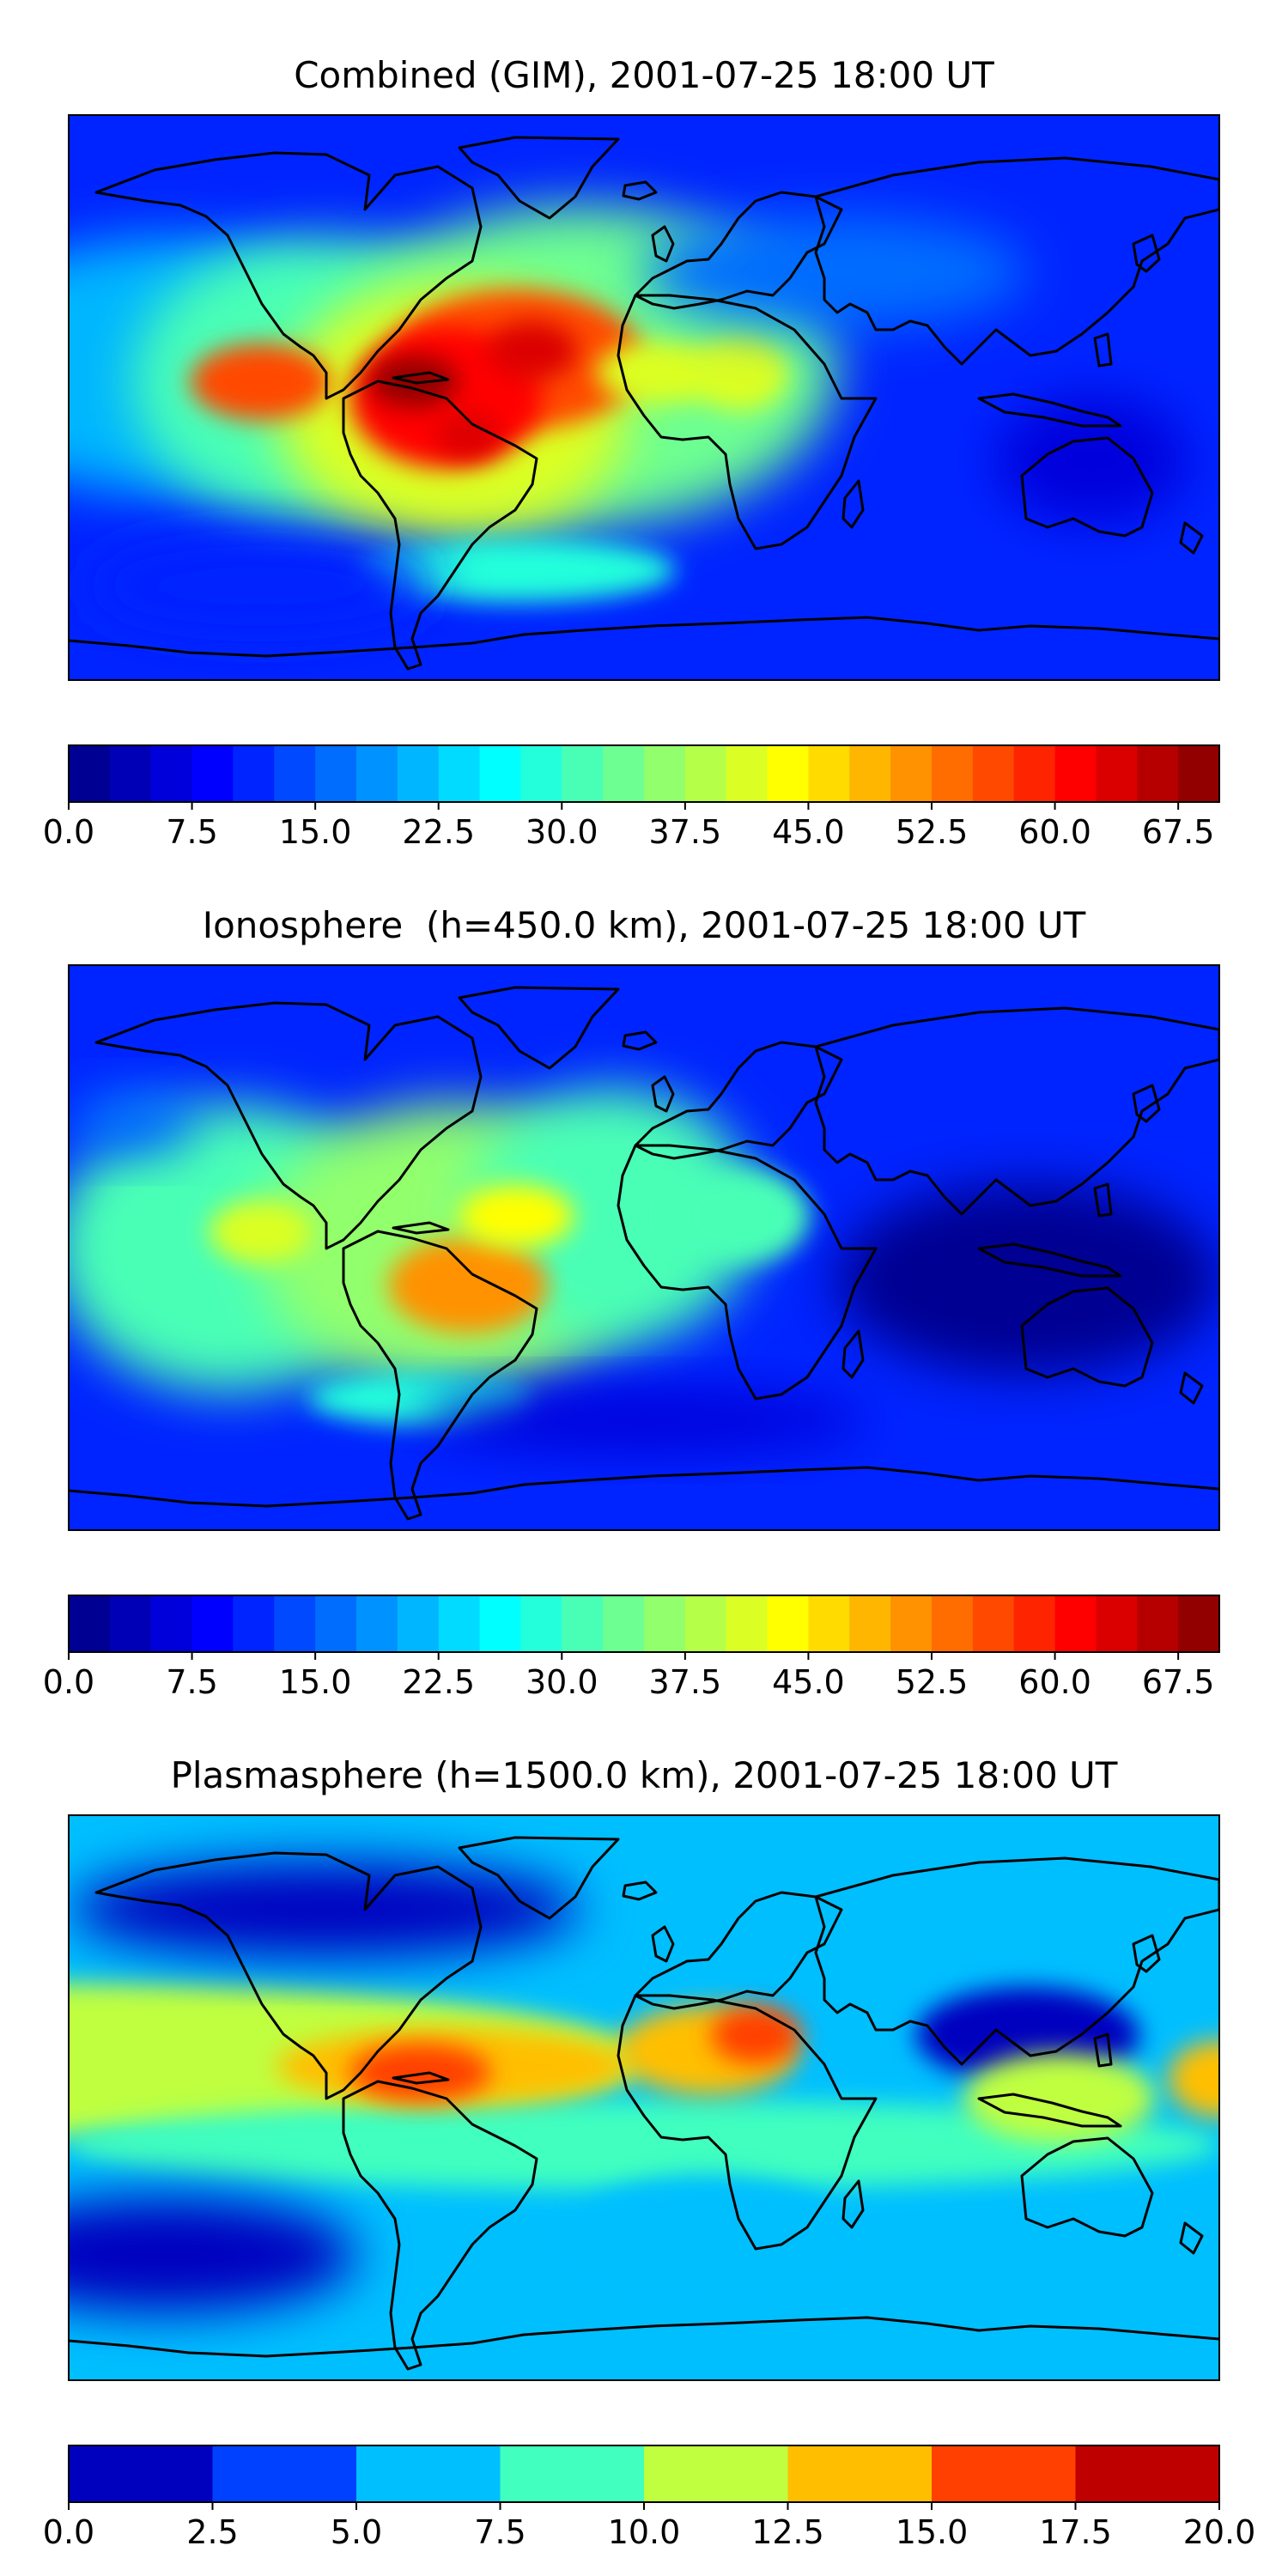 The height and width of the screenshot is (2576, 1288). I want to click on colorbar-combined: 0.0 7.5 15.0 22.5 30.0 37.5 45.0 52.5 60.0 67.5, so click(631, 797).